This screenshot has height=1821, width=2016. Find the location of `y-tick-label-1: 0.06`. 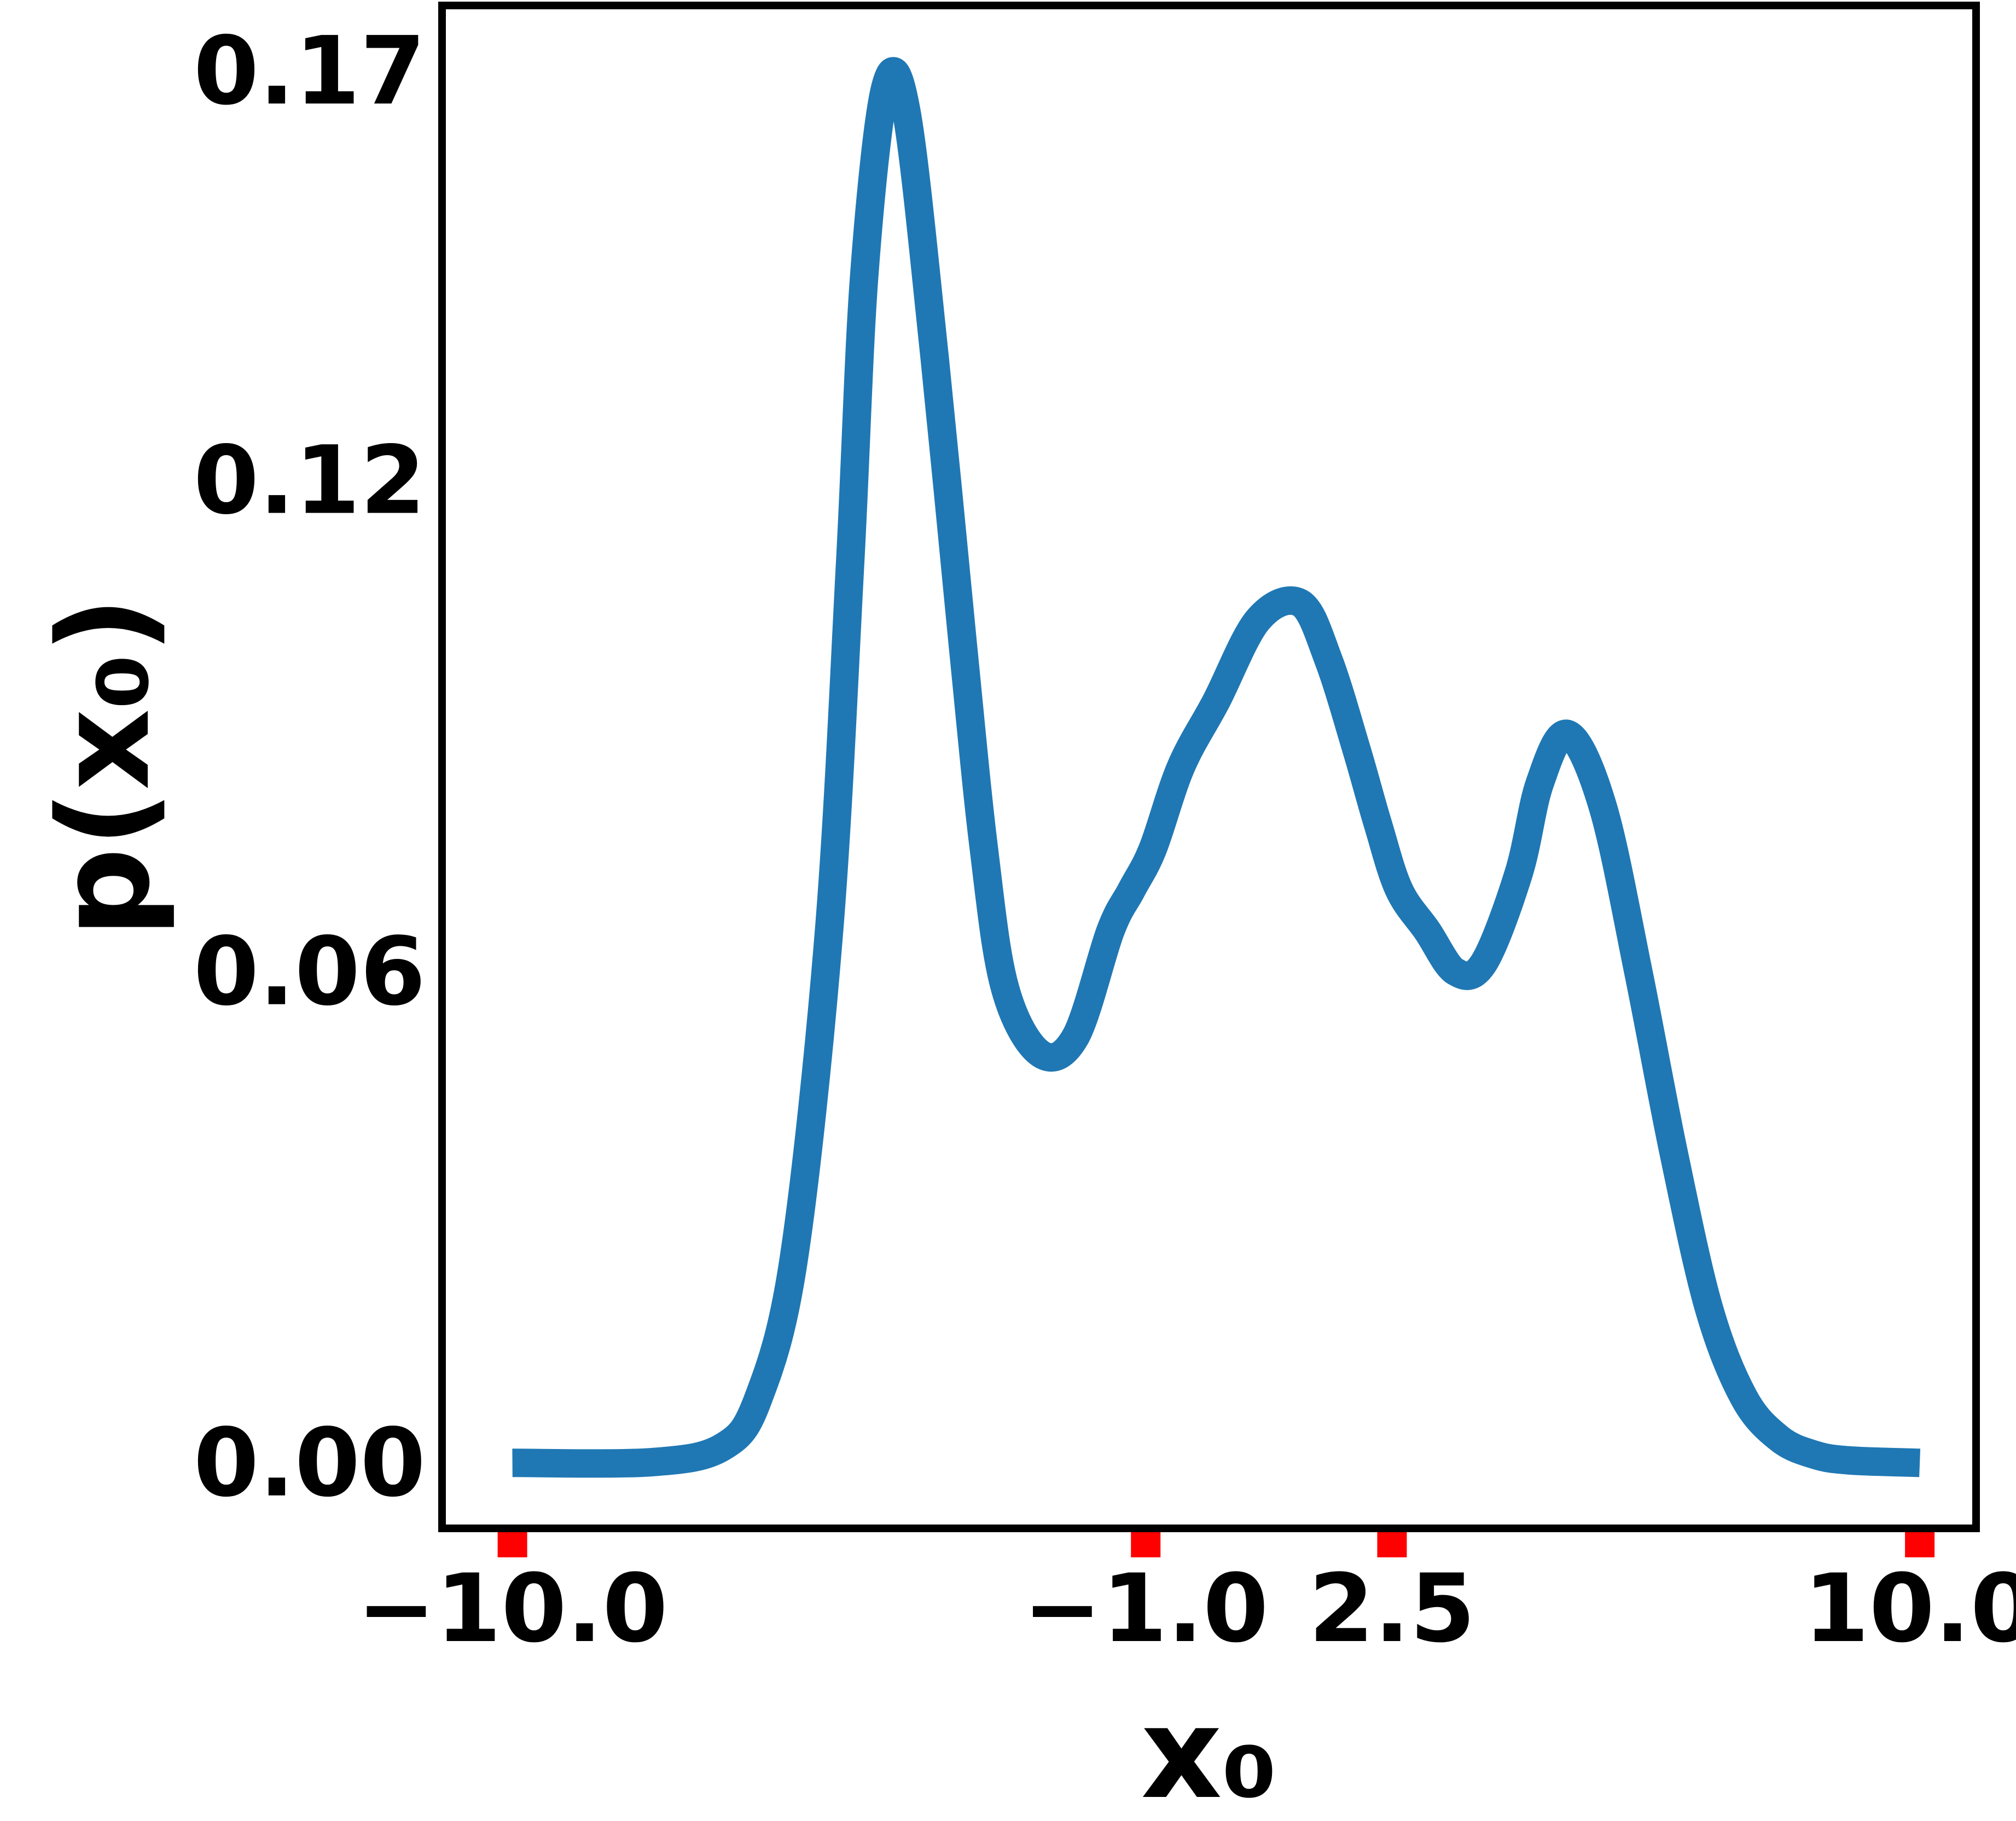

y-tick-label-1: 0.06 is located at coordinates (310, 972).